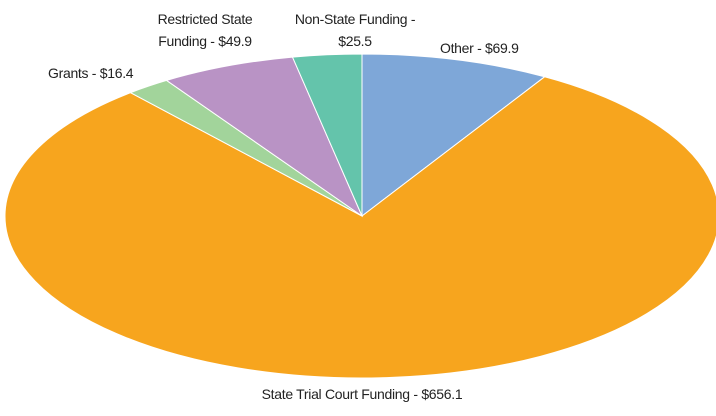  Describe the element at coordinates (479, 48) in the screenshot. I see `slice-label: Other - $69.9` at that location.